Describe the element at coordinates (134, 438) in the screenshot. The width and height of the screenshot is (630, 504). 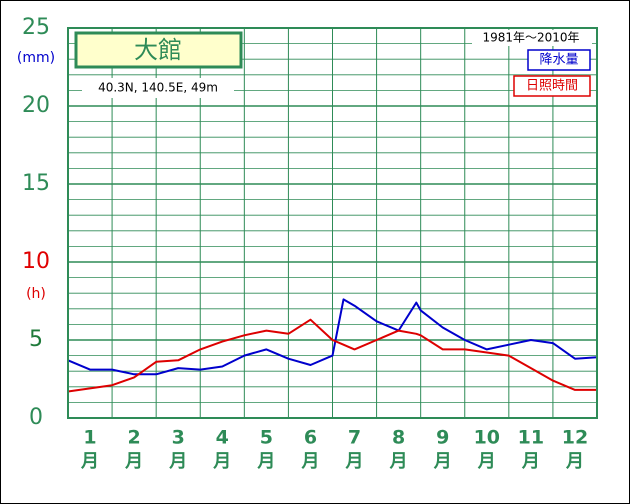
I see `x-tick-label: 2` at that location.